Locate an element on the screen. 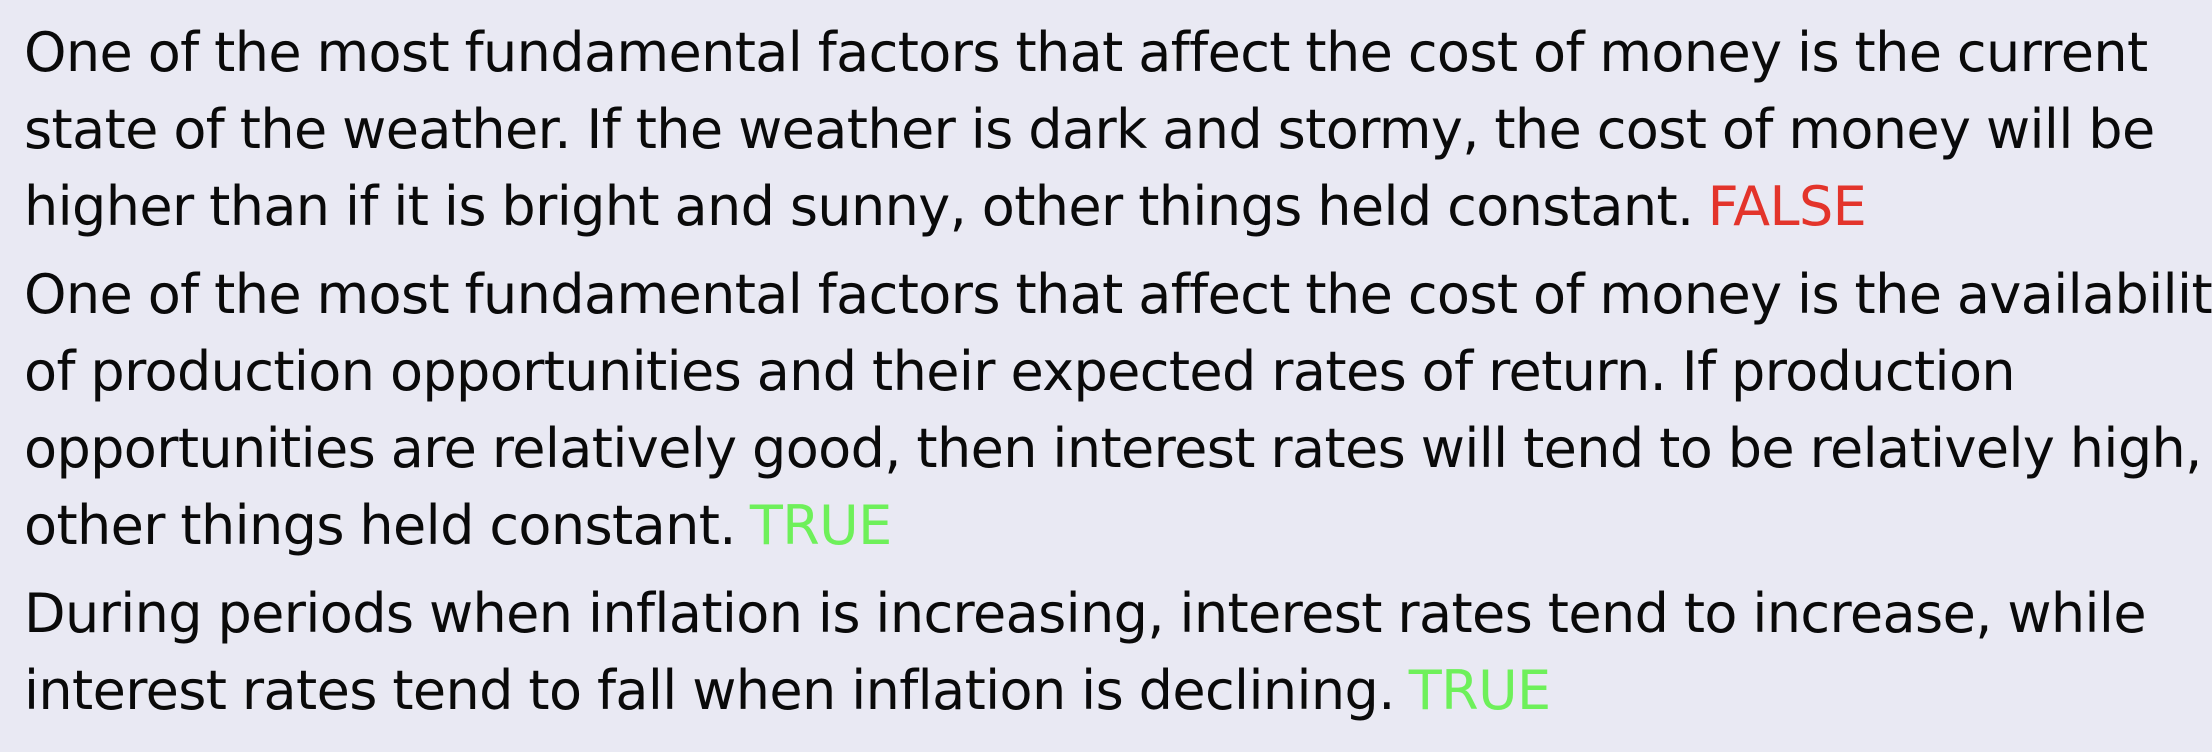 The width and height of the screenshot is (2212, 752). statement-line-last: other things held constant. TRUE is located at coordinates (1118, 525).